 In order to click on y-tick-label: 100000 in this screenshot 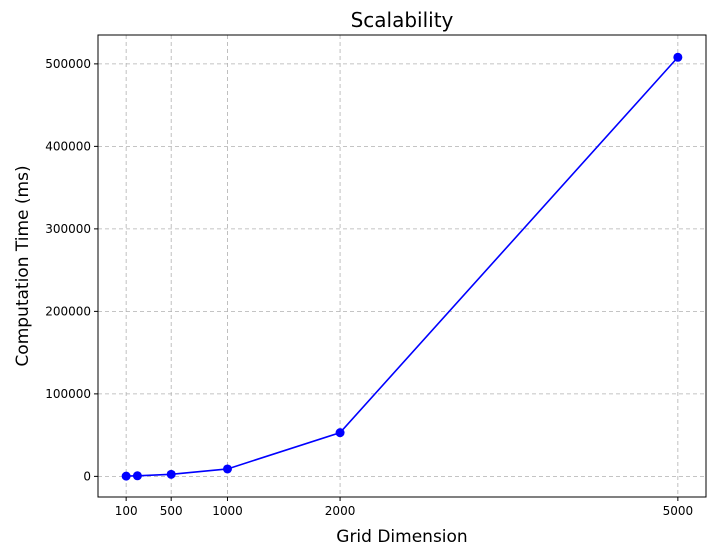, I will do `click(68, 394)`.